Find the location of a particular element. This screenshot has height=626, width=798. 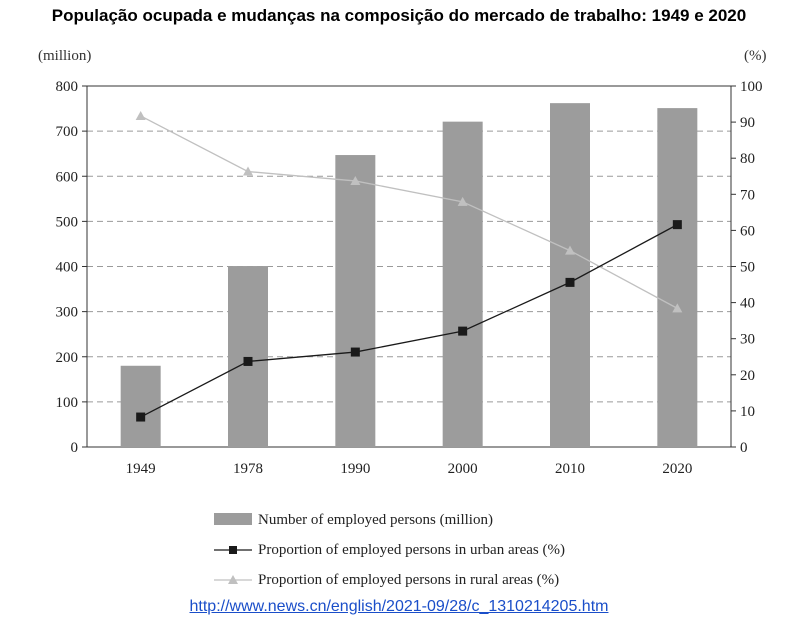

x-tick-label: 2000 is located at coordinates (463, 469).